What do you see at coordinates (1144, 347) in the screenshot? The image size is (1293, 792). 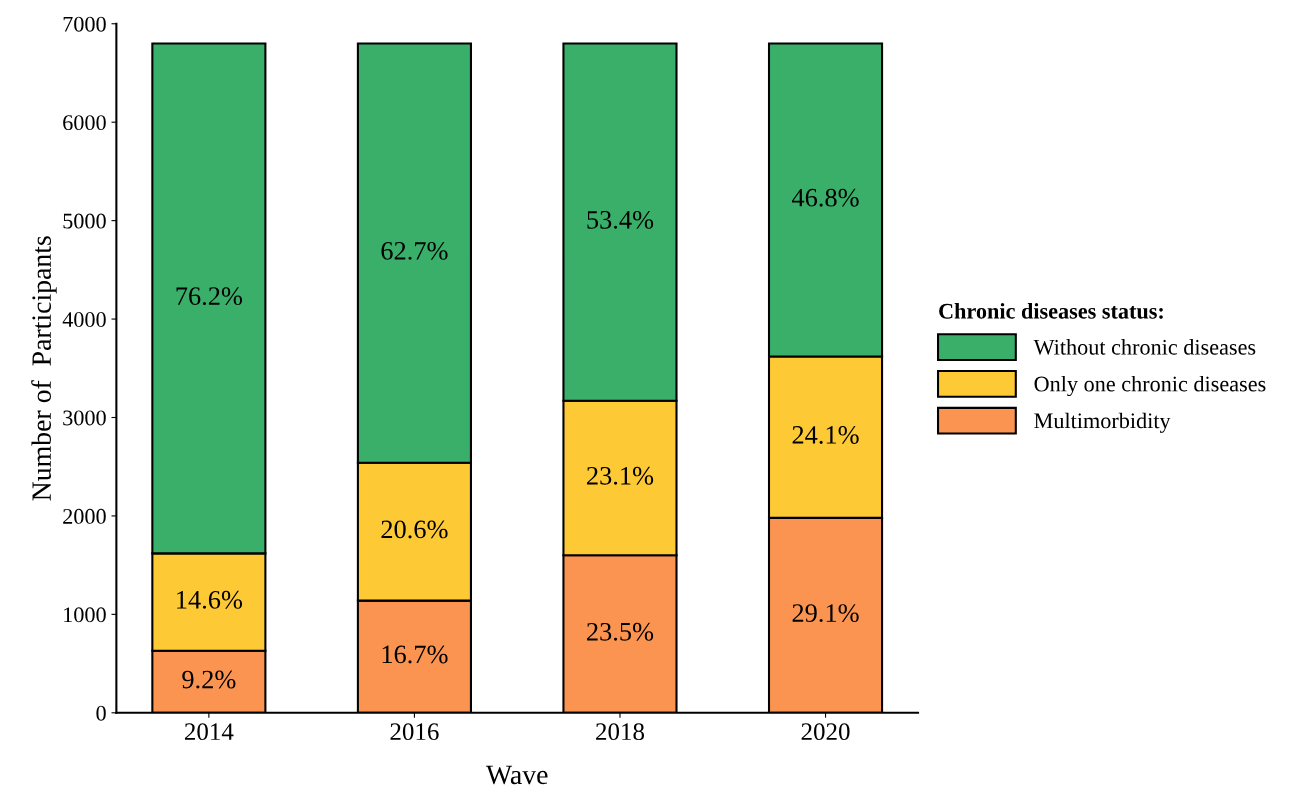 I see `legend-label: Without chronic diseases` at bounding box center [1144, 347].